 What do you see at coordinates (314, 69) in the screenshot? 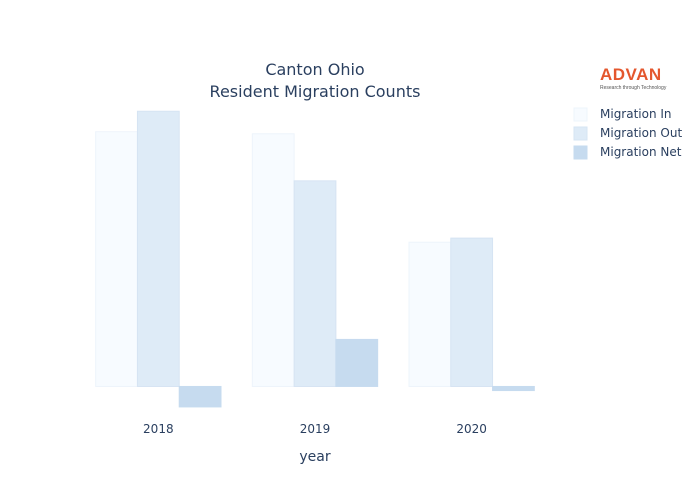
I see `chart-title-line1: Canton Ohio` at bounding box center [314, 69].